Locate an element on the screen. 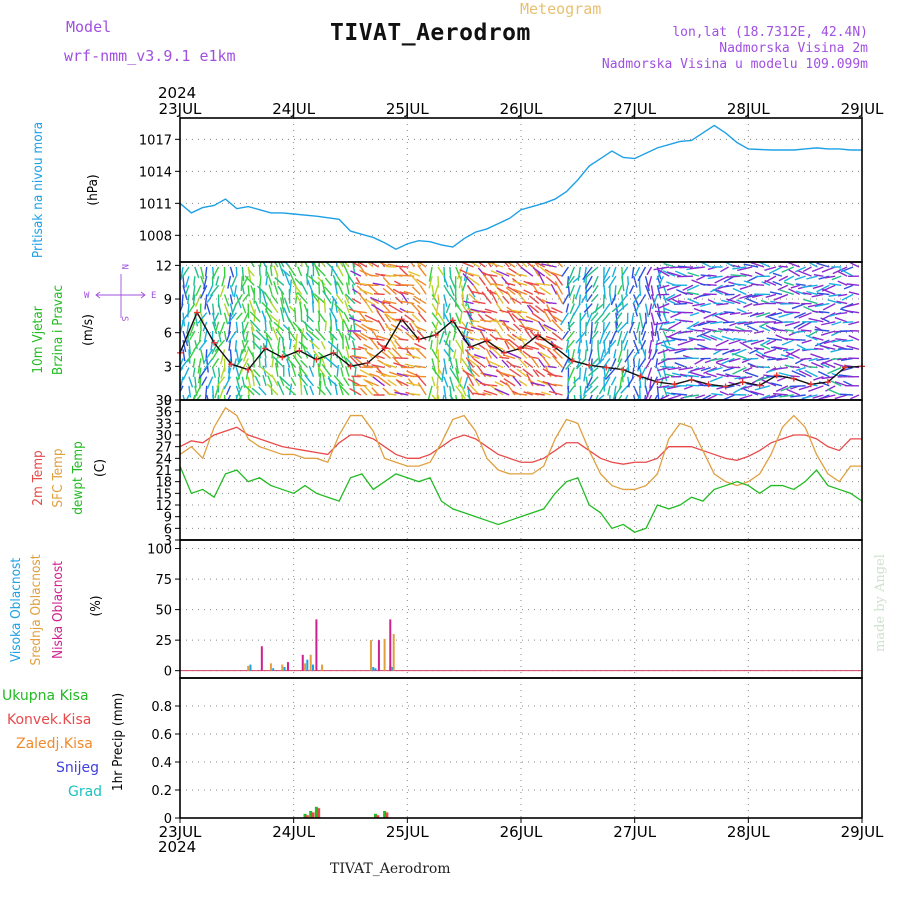 Image resolution: width=900 pixels, height=900 pixels. precip-legend-item: Snijeg is located at coordinates (77, 768).